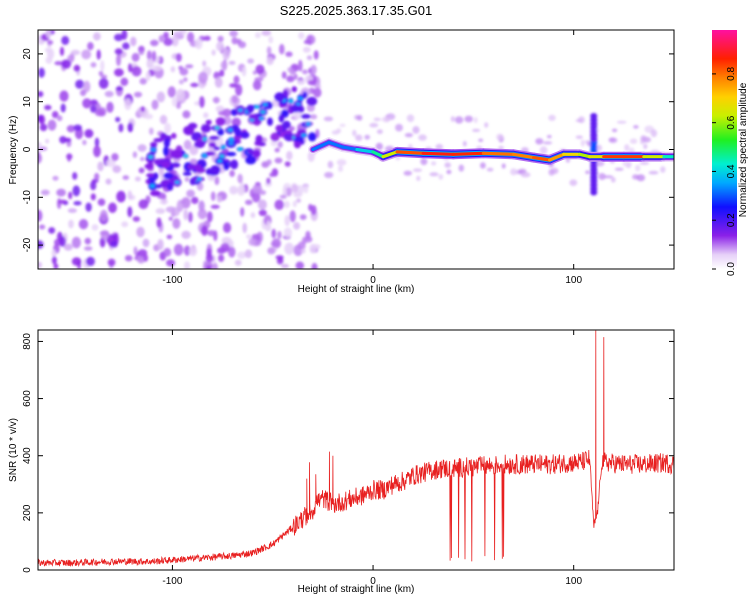  I want to click on colorbar-tick-label: 0.4, so click(731, 171).